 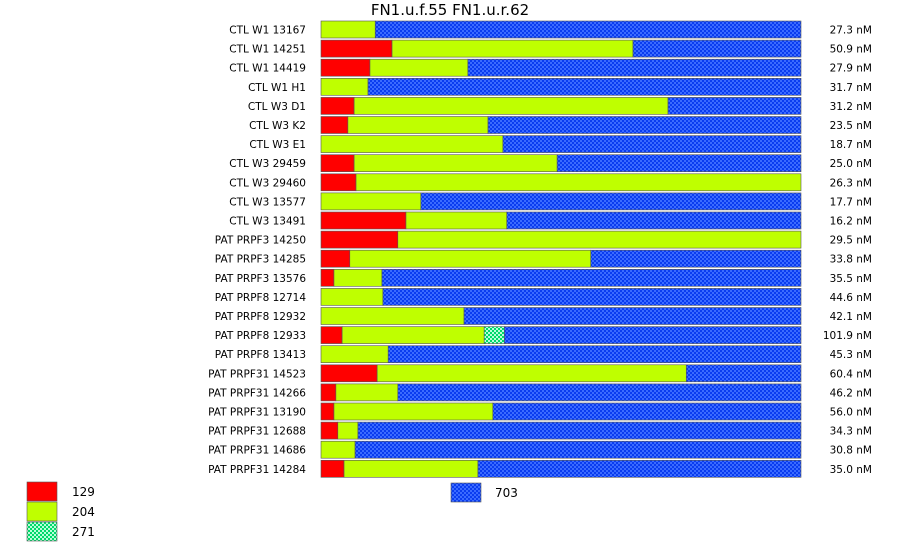 What do you see at coordinates (260, 355) in the screenshot?
I see `row-label: PAT PRPF8 13413` at bounding box center [260, 355].